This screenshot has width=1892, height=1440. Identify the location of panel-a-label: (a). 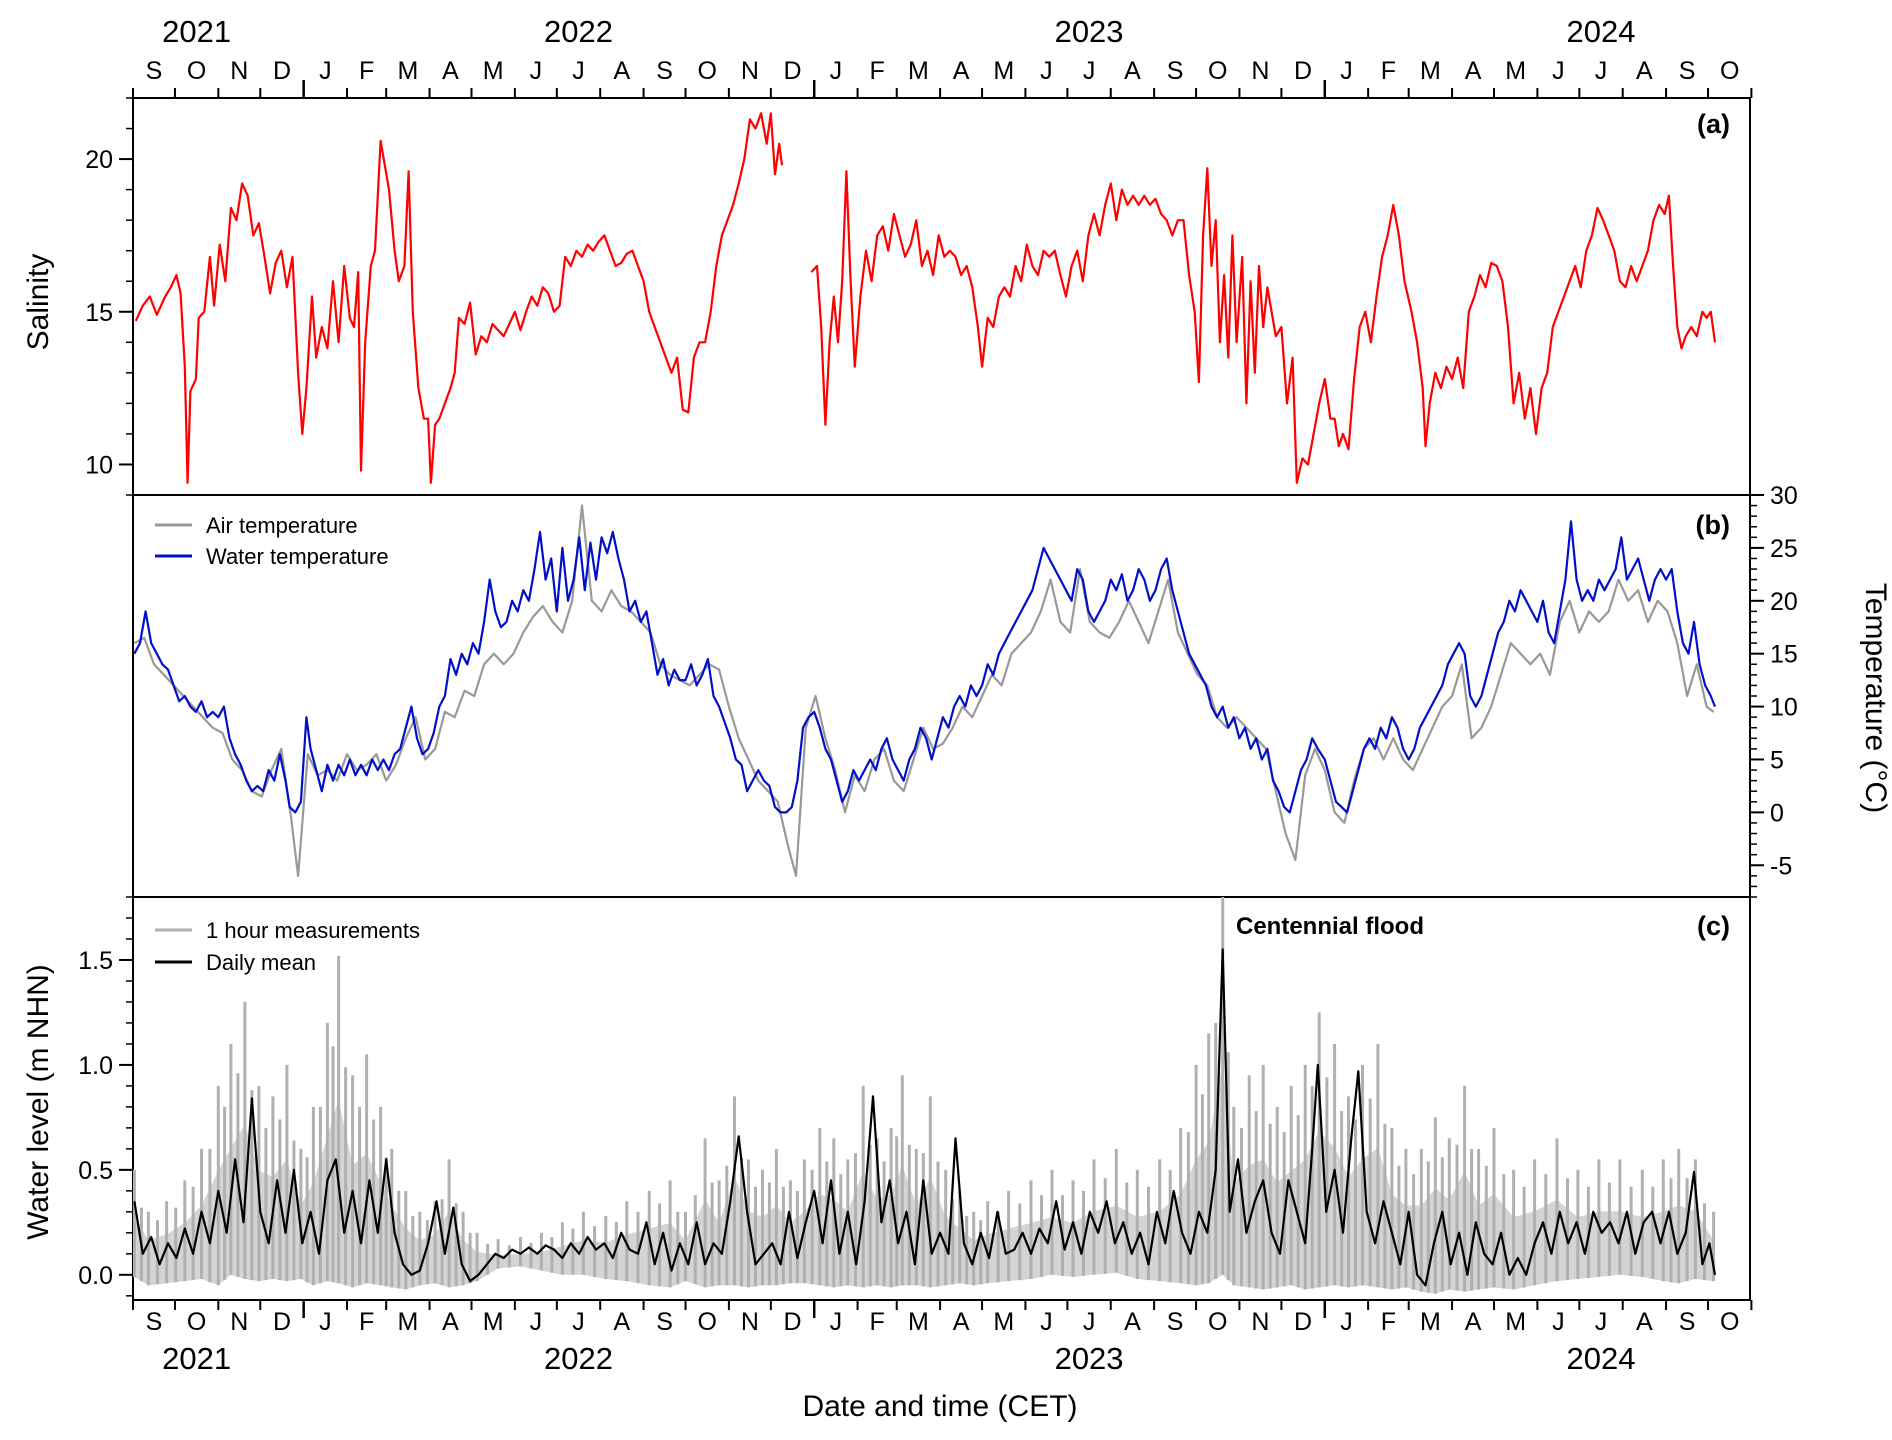
(1713, 124).